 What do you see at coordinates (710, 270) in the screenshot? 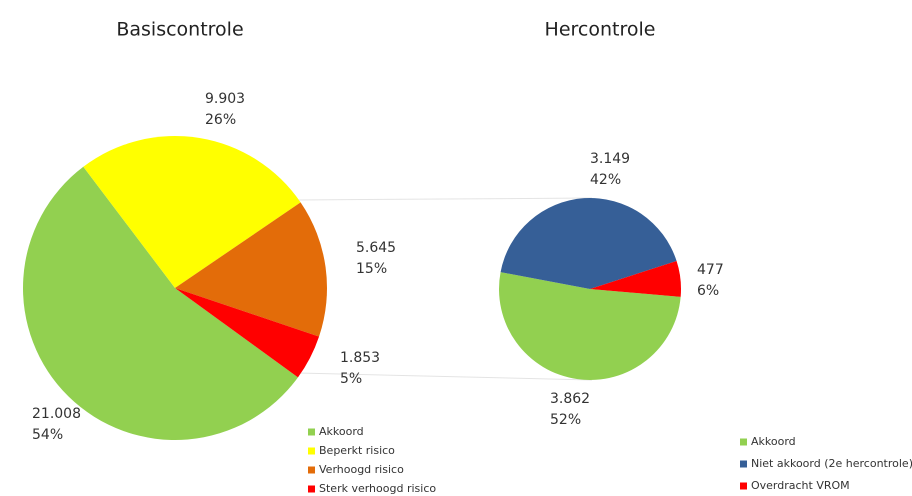
I see `value-label: 477` at bounding box center [710, 270].